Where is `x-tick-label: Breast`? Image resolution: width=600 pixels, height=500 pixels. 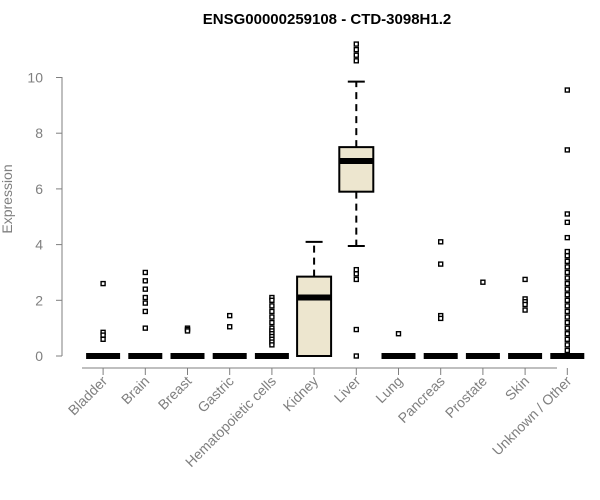 x-tick-label: Breast is located at coordinates (175, 393).